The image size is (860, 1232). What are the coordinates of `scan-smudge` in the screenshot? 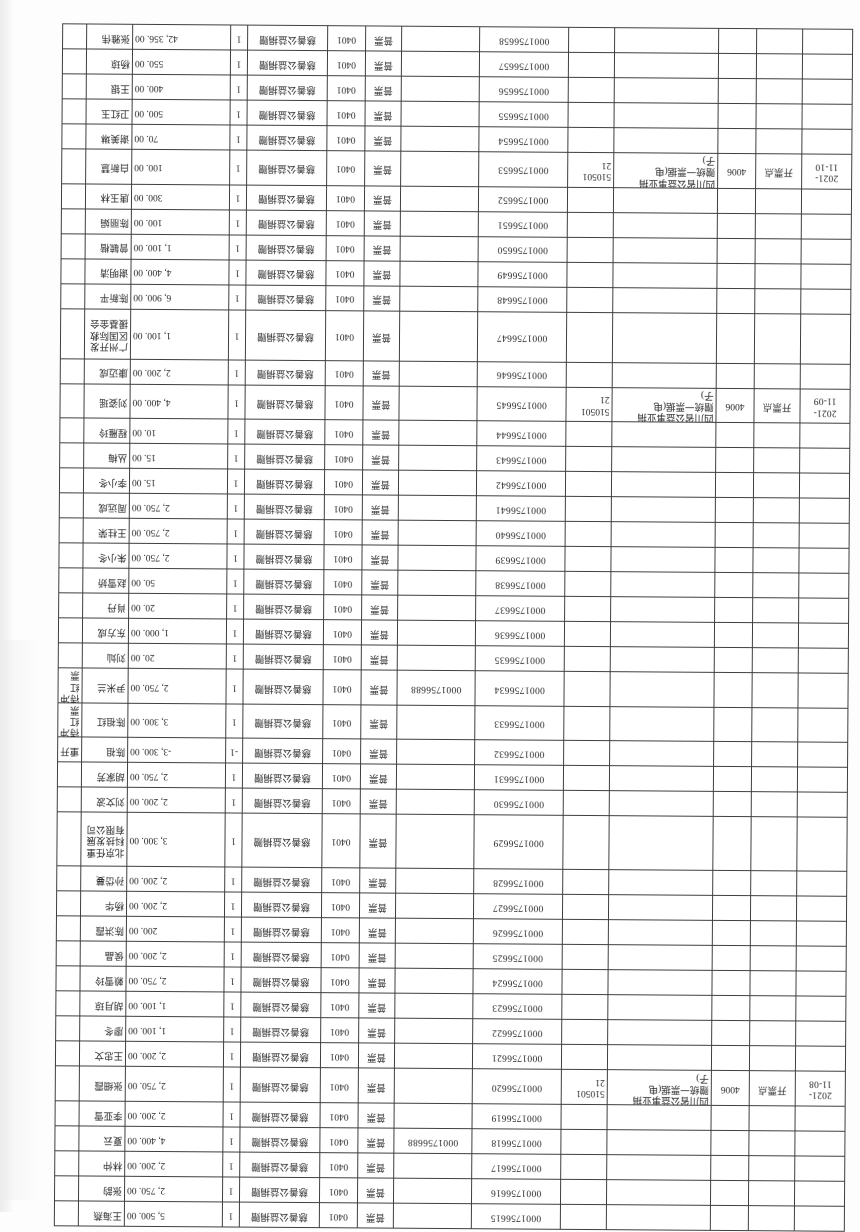 It's located at (20, 920).